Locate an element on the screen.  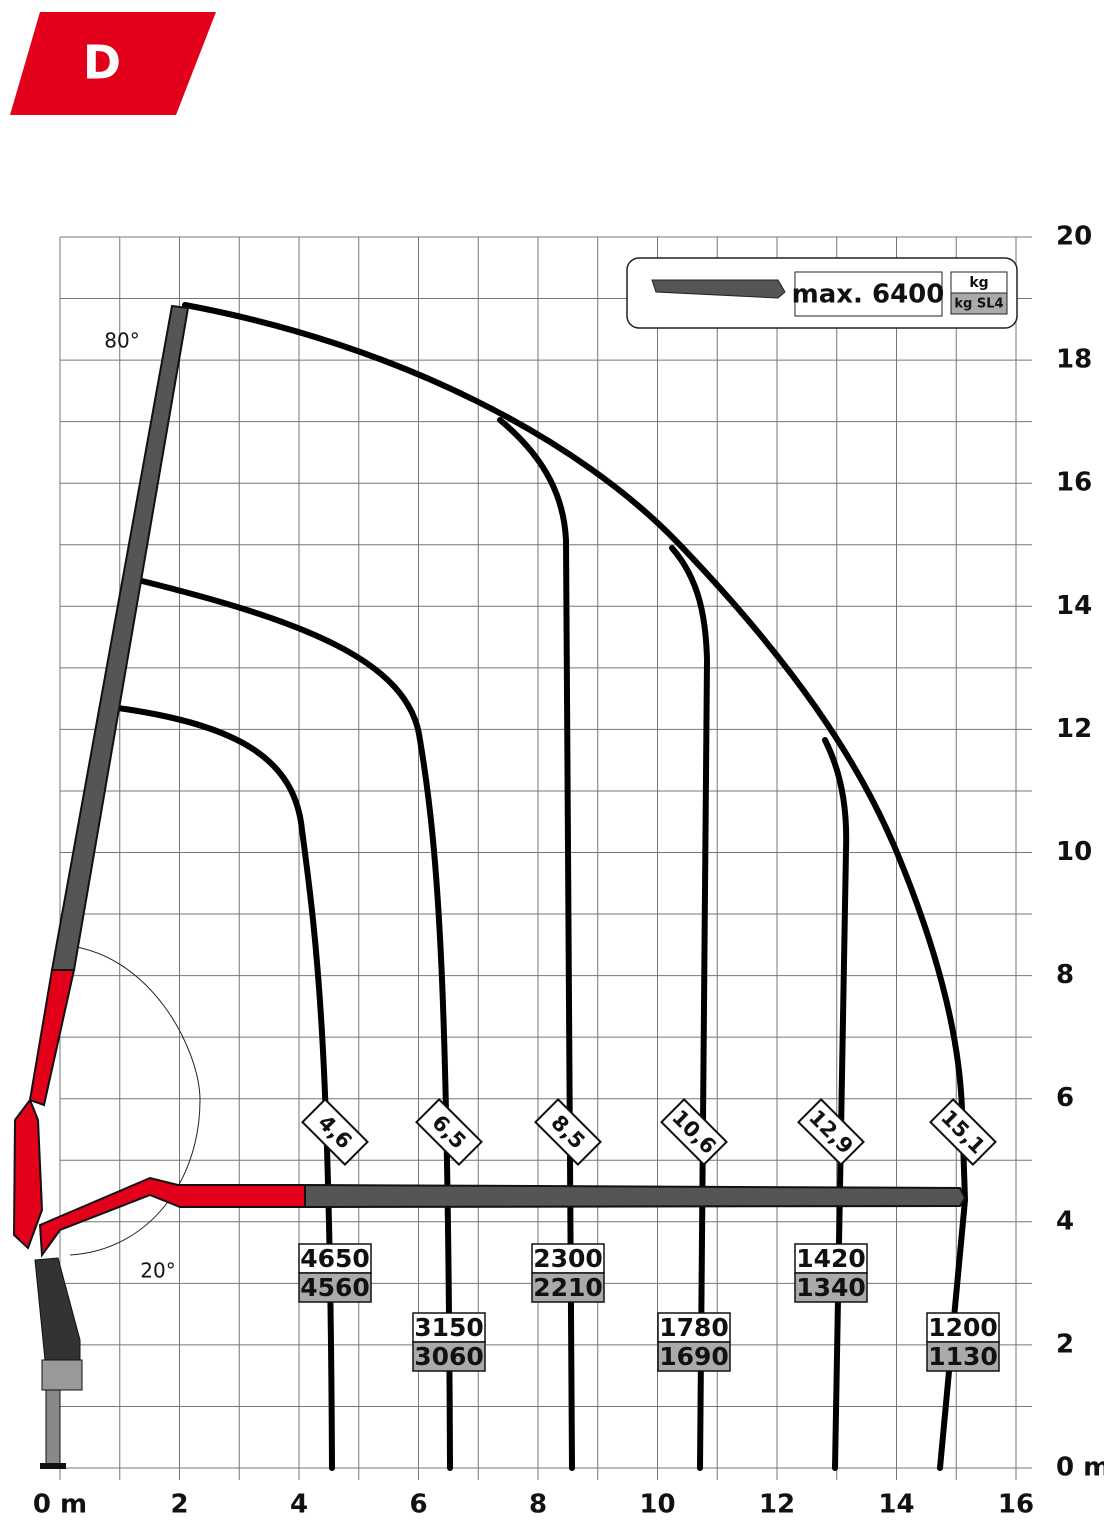
y-tick-label: 14 is located at coordinates (1074, 606).